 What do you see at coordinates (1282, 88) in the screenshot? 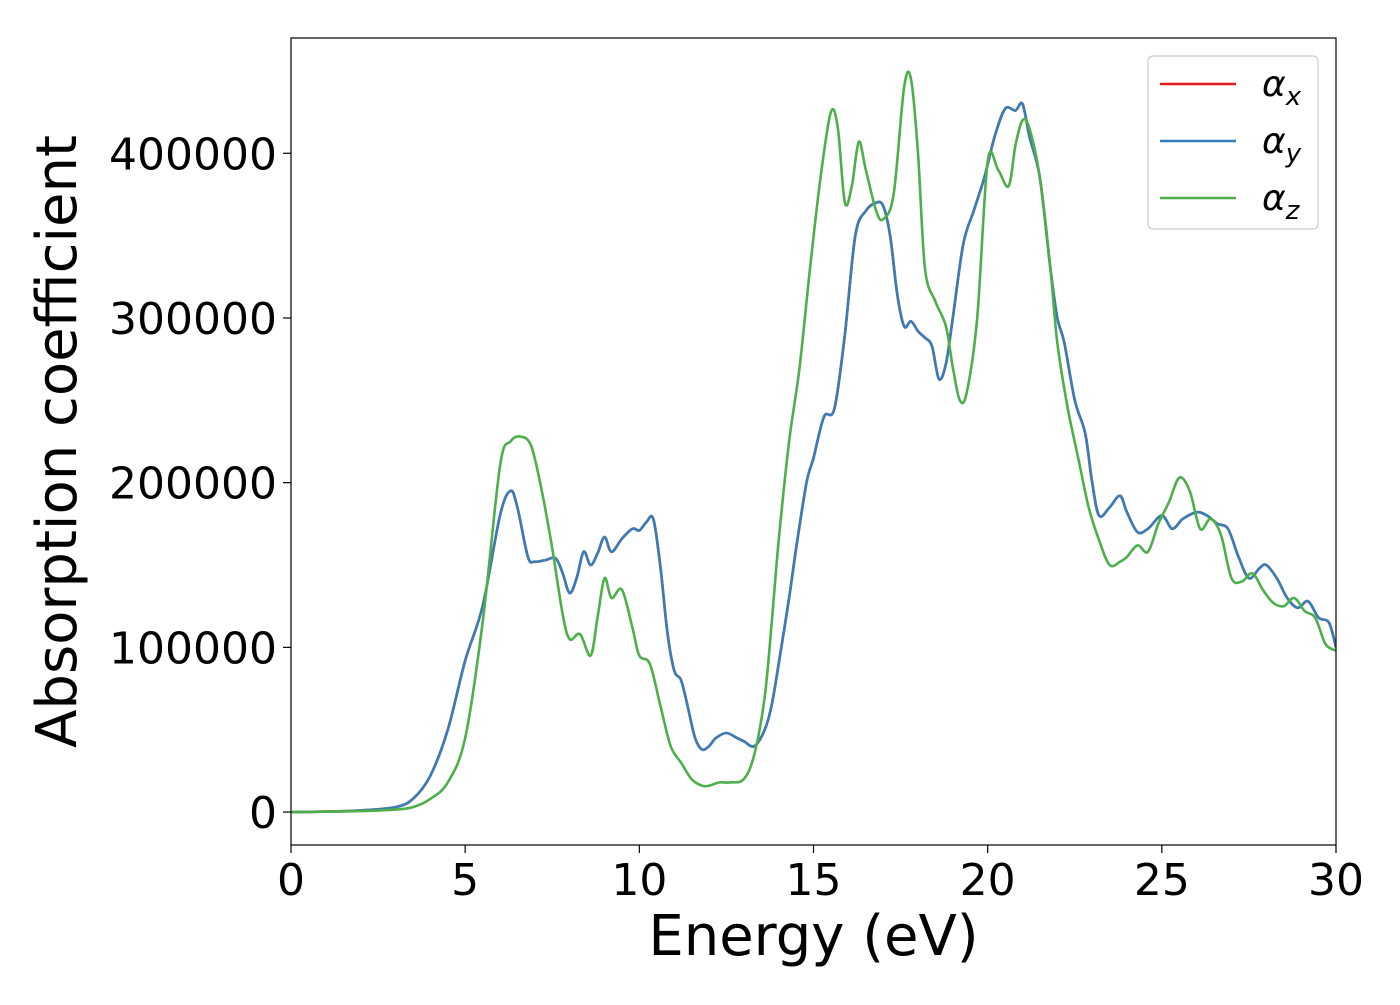
I see `legend-label-x: αx` at bounding box center [1282, 88].